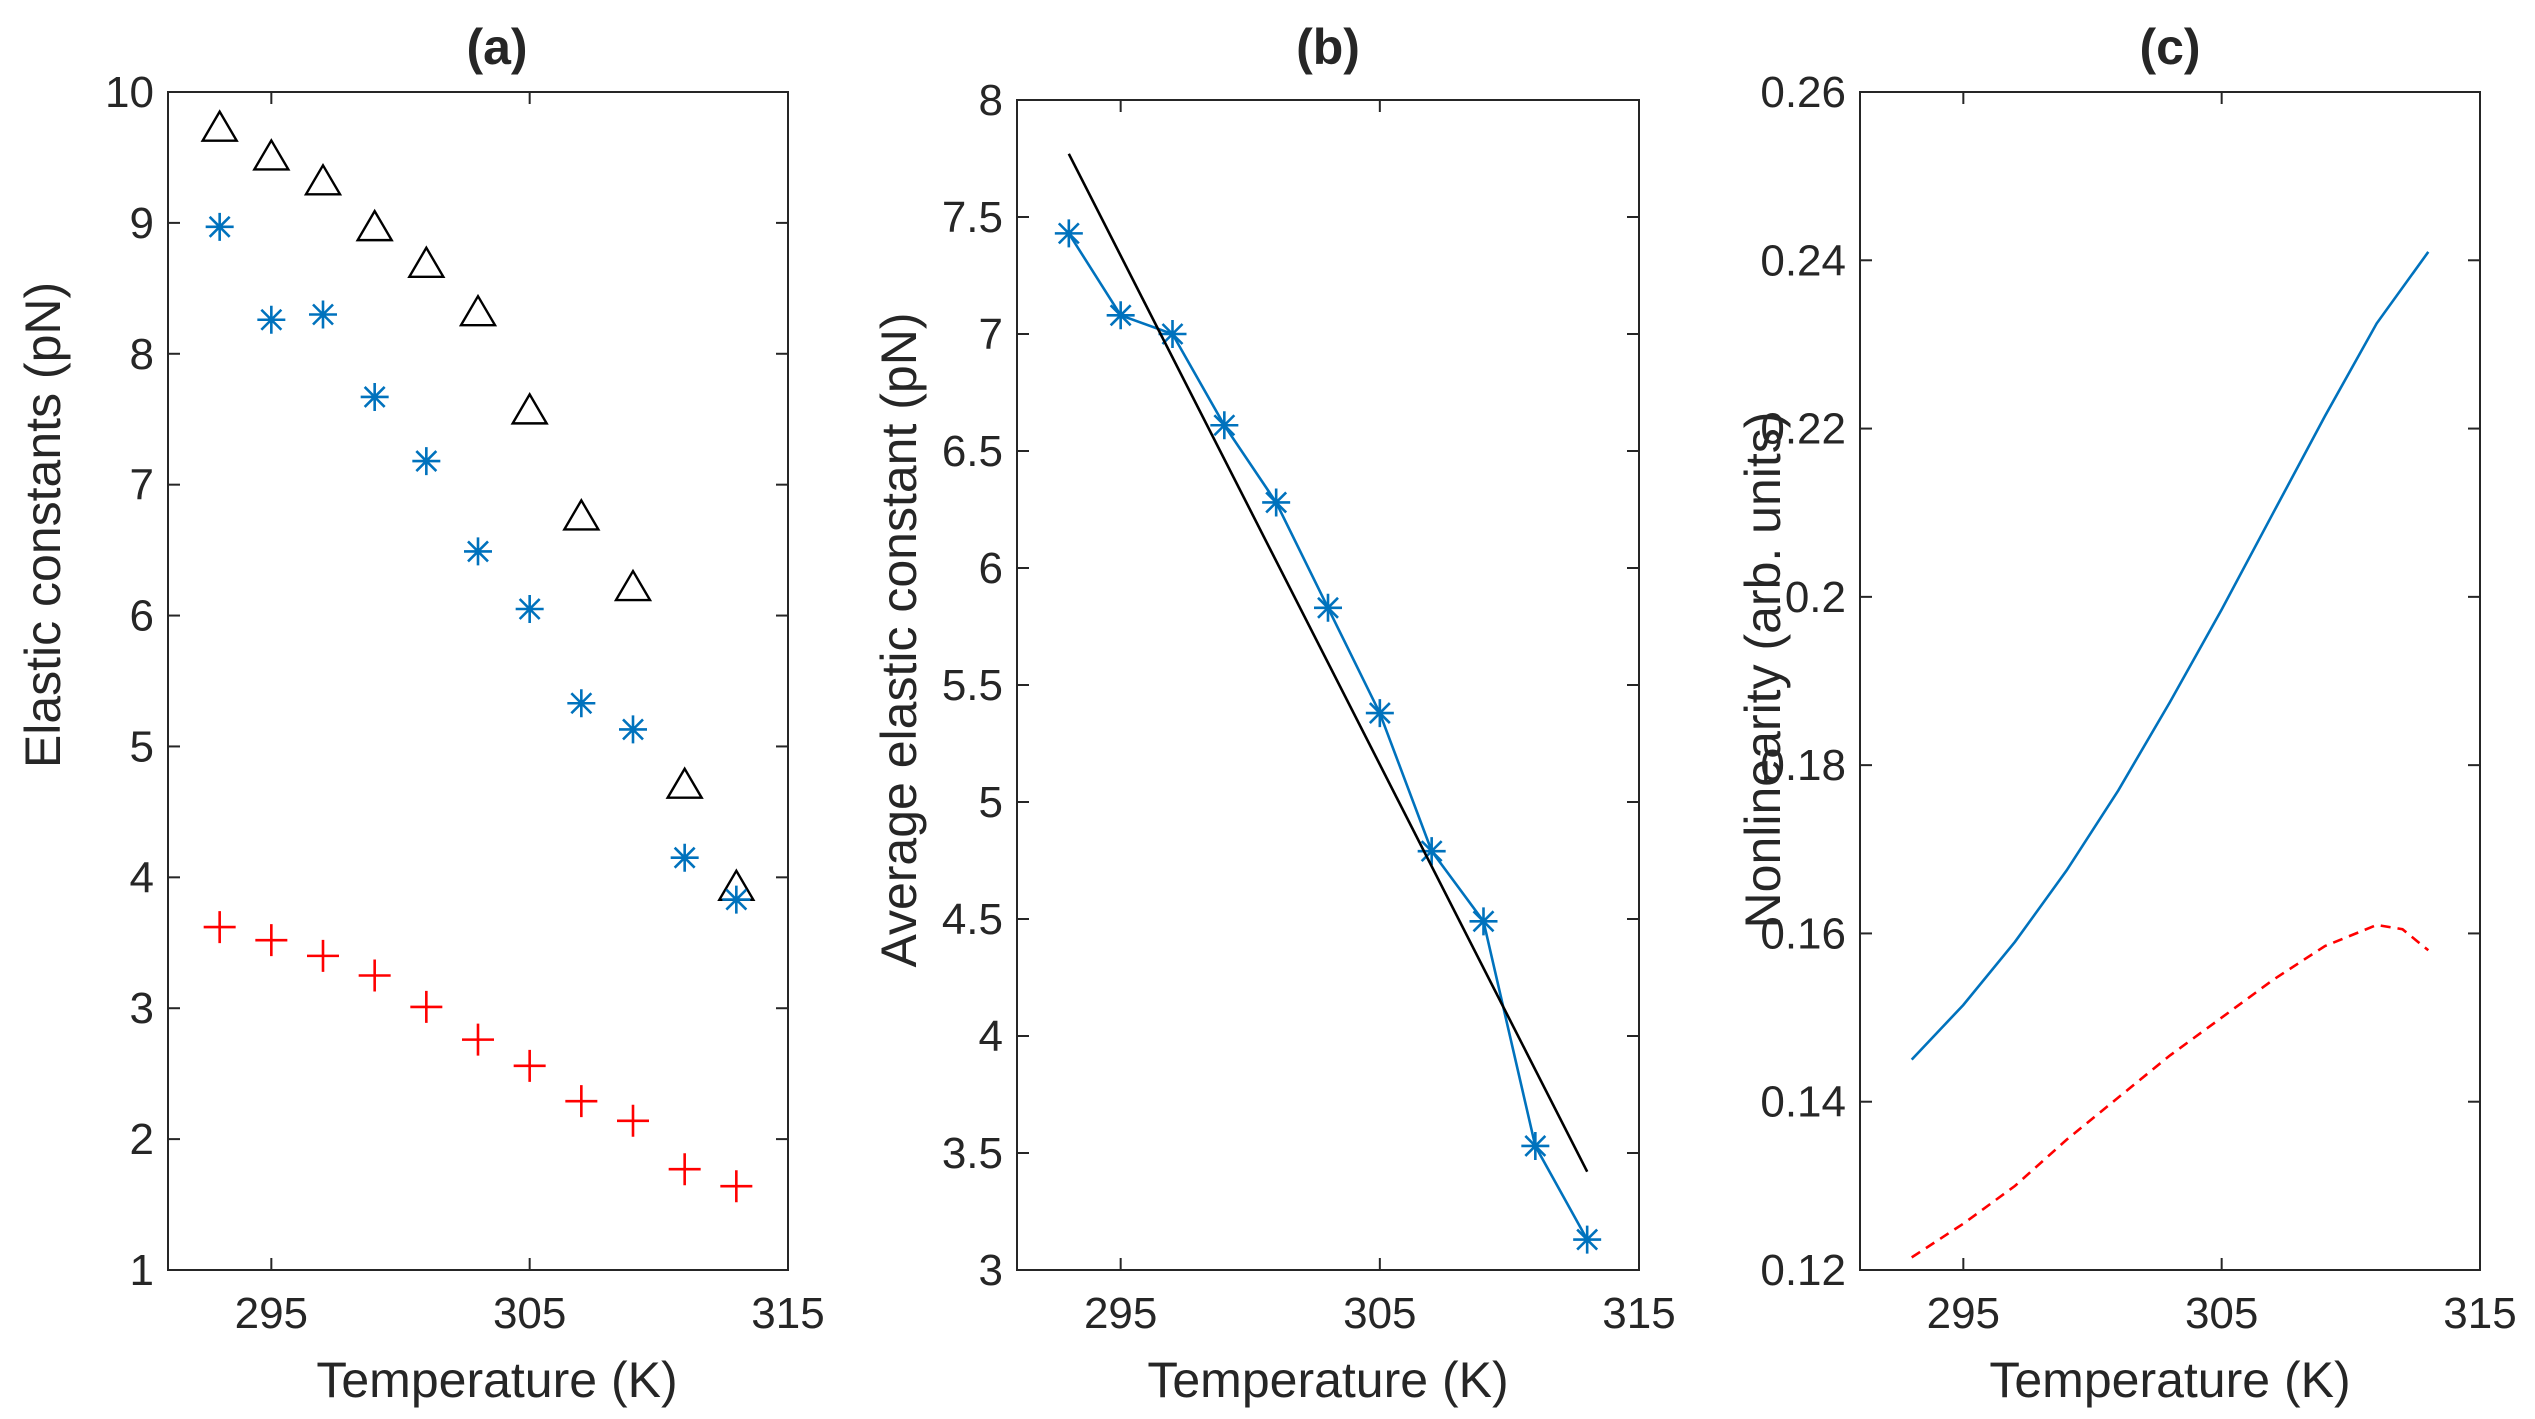 The height and width of the screenshot is (1419, 2535). What do you see at coordinates (1963, 1313) in the screenshot?
I see `panel-c-xtick-label: 295` at bounding box center [1963, 1313].